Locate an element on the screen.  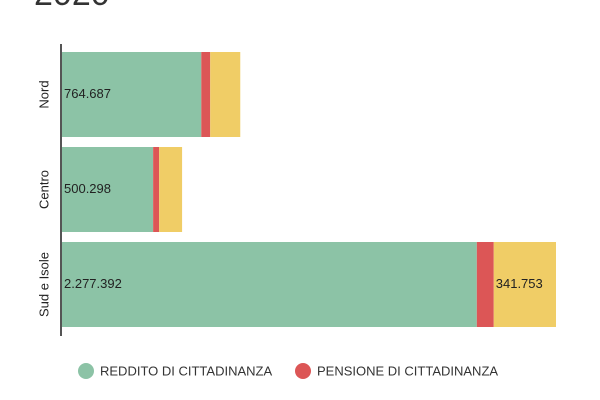
value-label: 341.753 is located at coordinates (519, 283).